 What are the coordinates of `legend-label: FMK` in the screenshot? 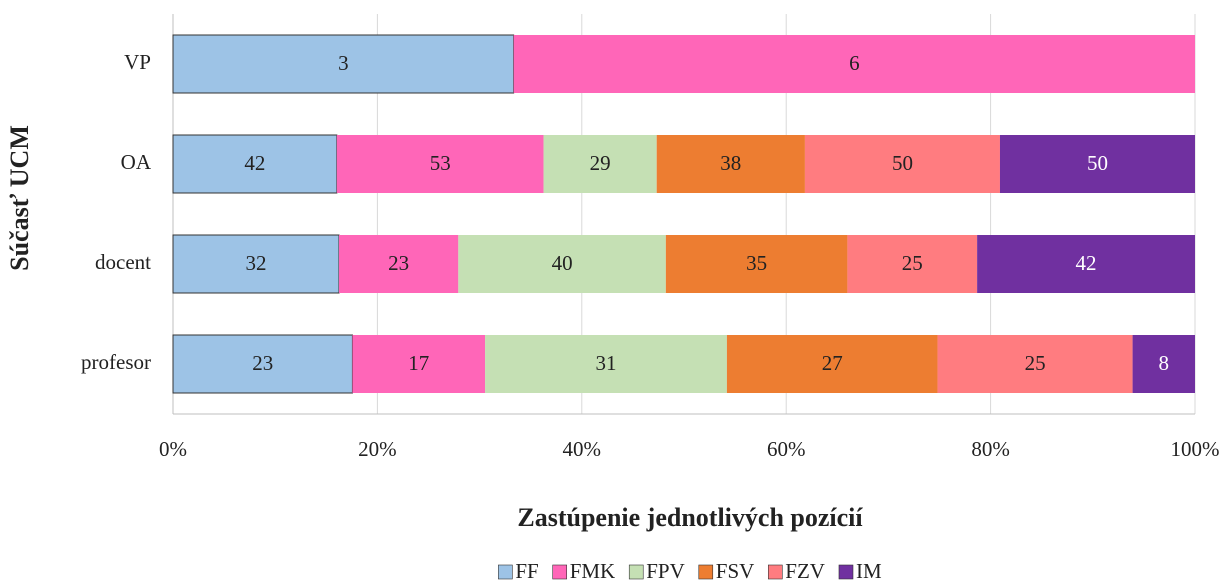 It's located at (593, 571).